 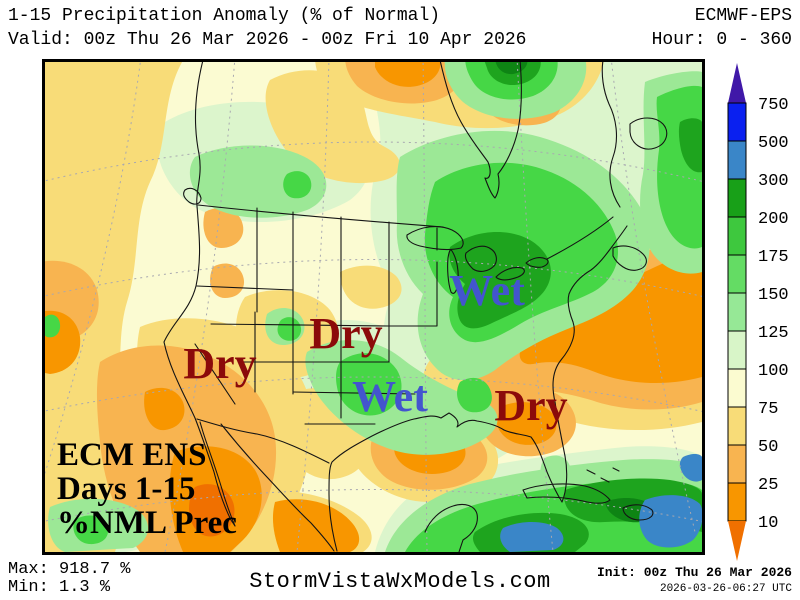 What do you see at coordinates (773, 219) in the screenshot?
I see `colorbar-tick: 200` at bounding box center [773, 219].